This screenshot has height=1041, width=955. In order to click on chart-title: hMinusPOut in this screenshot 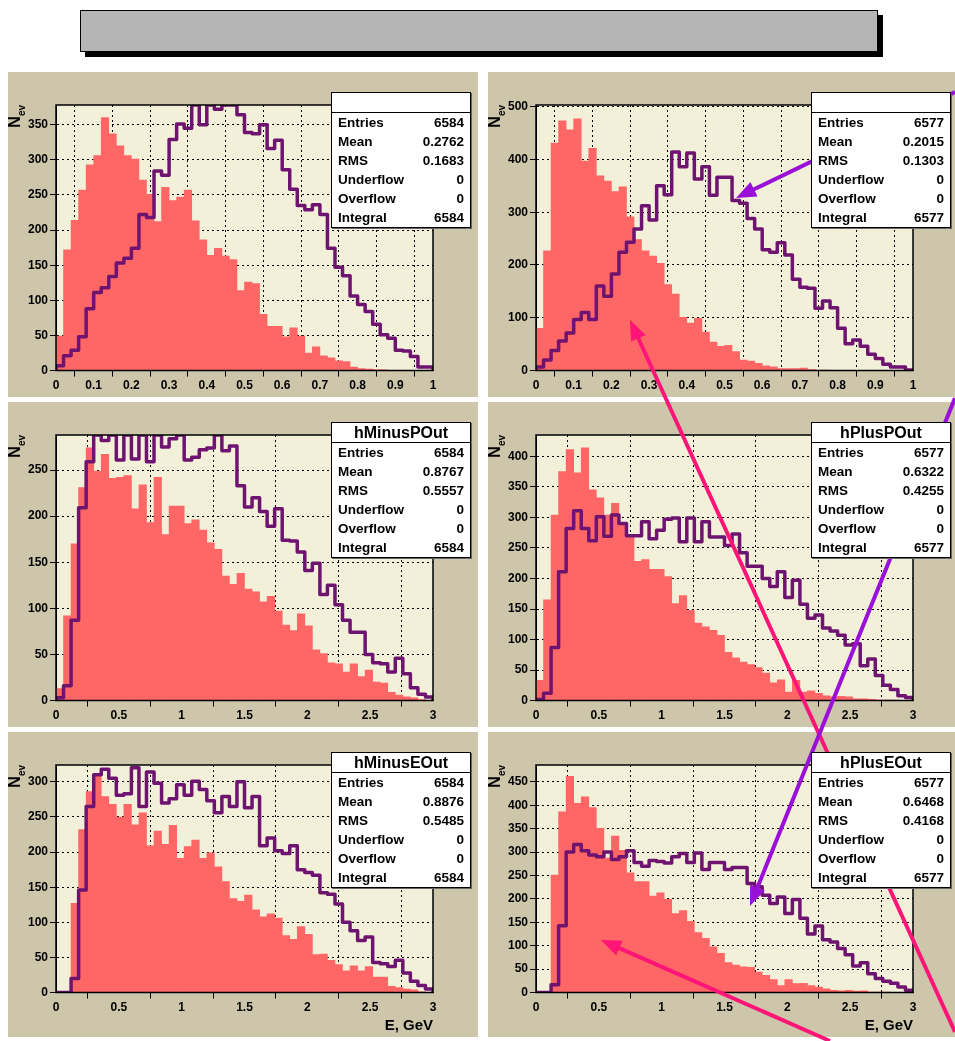, I will do `click(401, 433)`.